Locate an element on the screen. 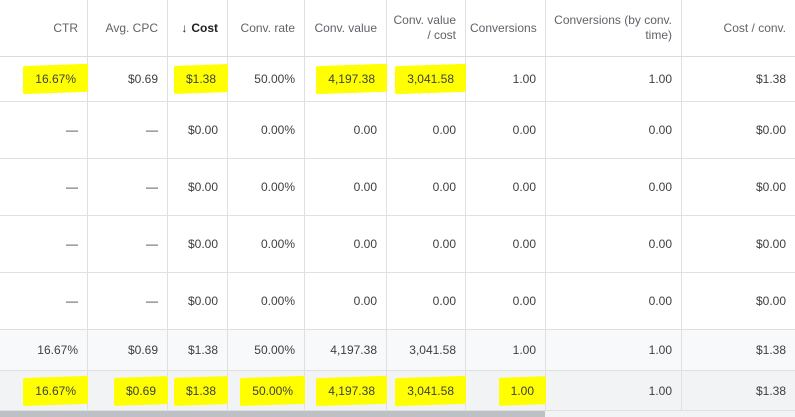  horizontal-scrollbar is located at coordinates (397, 414).